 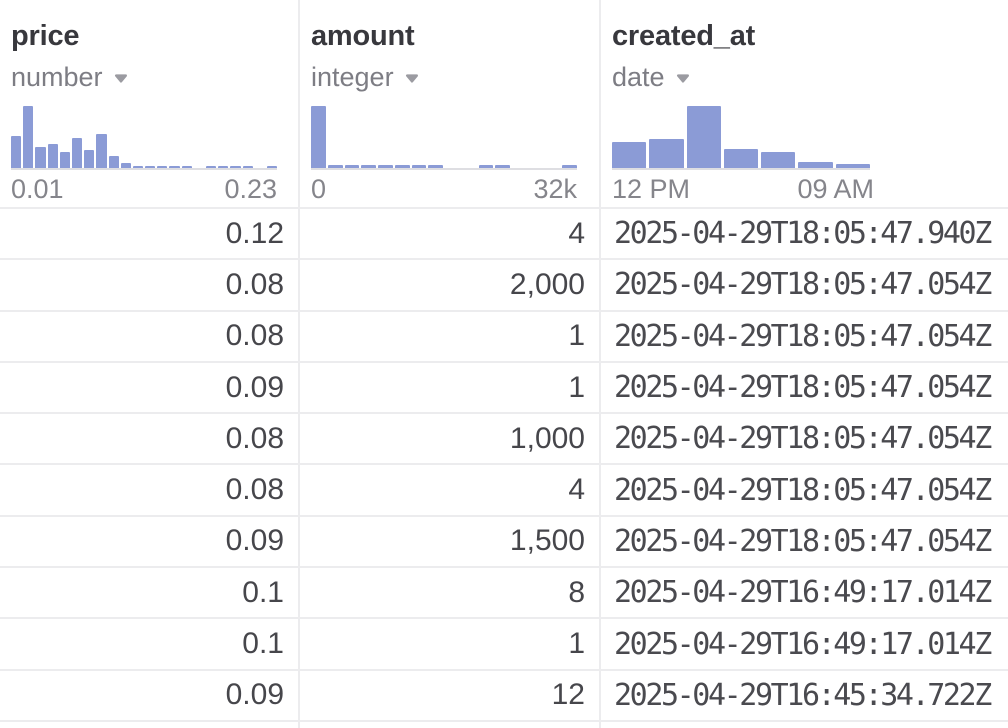 What do you see at coordinates (804, 235) in the screenshot?
I see `table-cell-created_at: 2025-04-29T18:05:47.940Z` at bounding box center [804, 235].